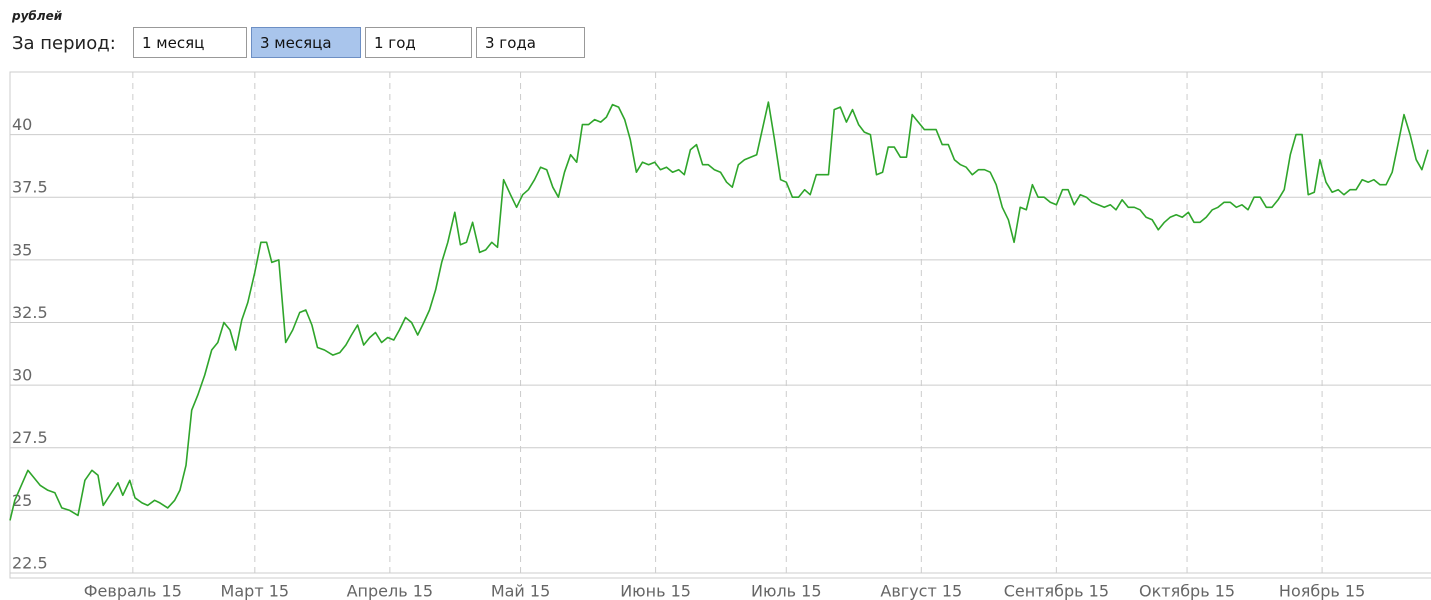 The height and width of the screenshot is (600, 1431). I want to click on y-tick-label: 22.5, so click(30, 562).